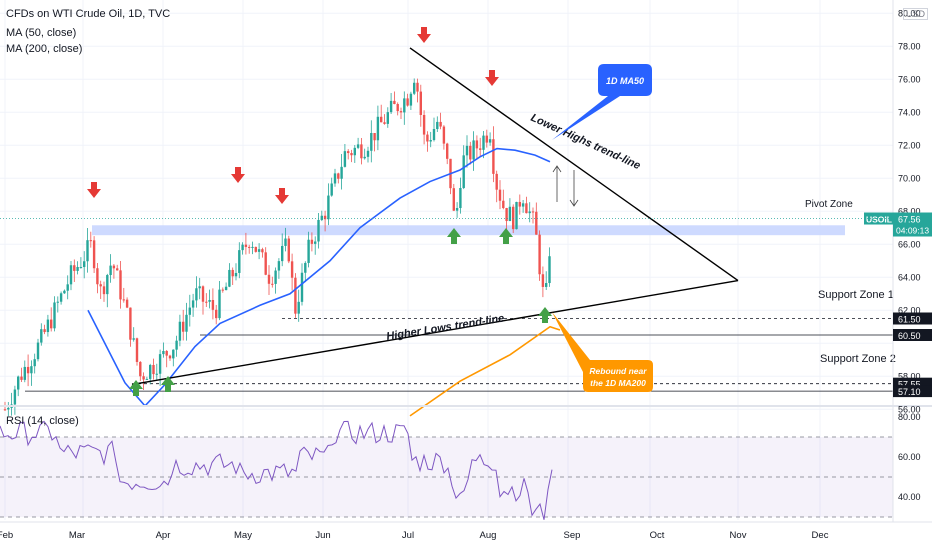 The height and width of the screenshot is (550, 932). What do you see at coordinates (909, 376) in the screenshot?
I see `price-axis-label: 58.00` at bounding box center [909, 376].